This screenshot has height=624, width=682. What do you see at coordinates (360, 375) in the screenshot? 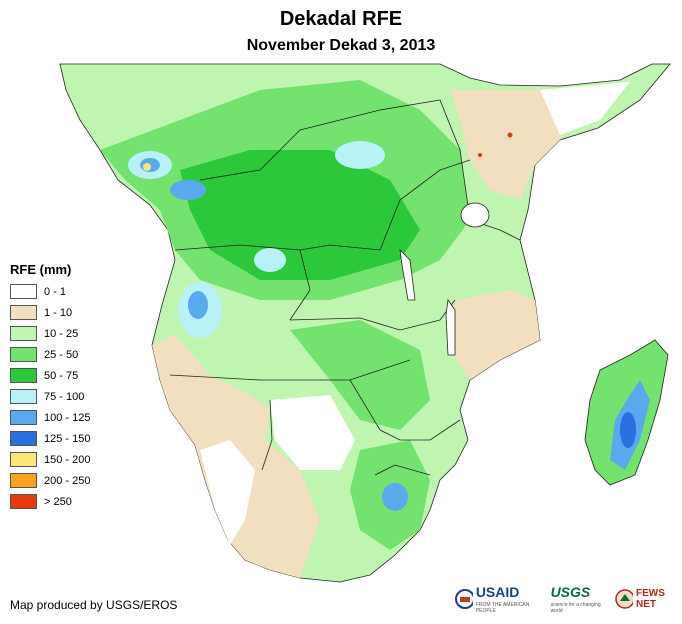
I see `wet-belt-south` at bounding box center [360, 375].